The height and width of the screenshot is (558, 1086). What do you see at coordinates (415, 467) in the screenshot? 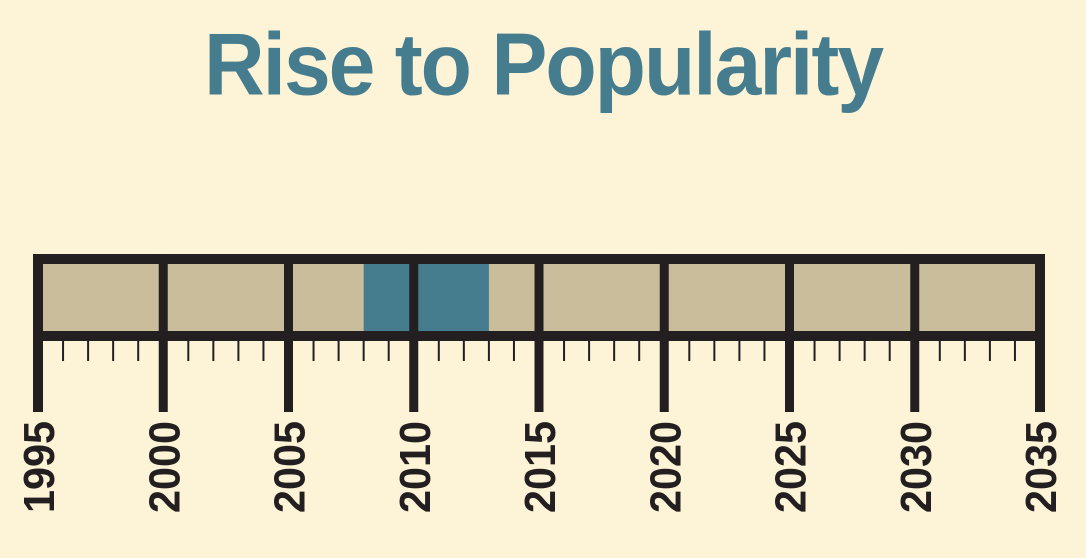
I see `year-label-2010: 2010` at bounding box center [415, 467].